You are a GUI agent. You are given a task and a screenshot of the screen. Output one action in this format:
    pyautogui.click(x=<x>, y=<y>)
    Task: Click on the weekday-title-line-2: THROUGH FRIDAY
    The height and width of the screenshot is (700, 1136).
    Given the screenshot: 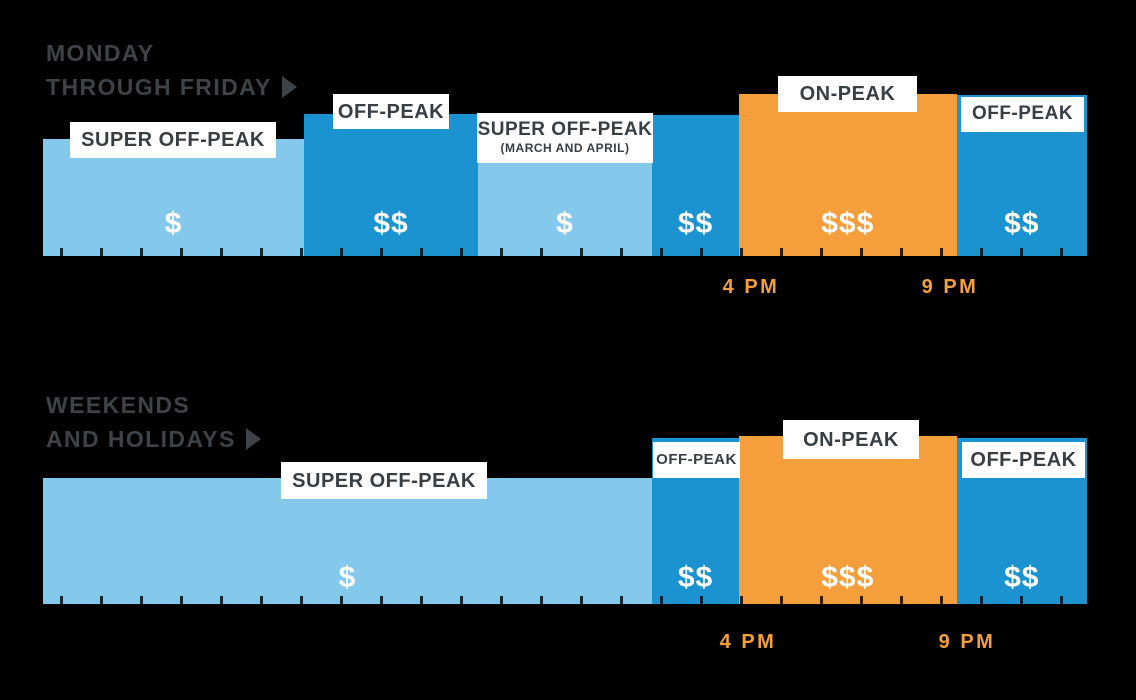 What is the action you would take?
    pyautogui.click(x=171, y=87)
    